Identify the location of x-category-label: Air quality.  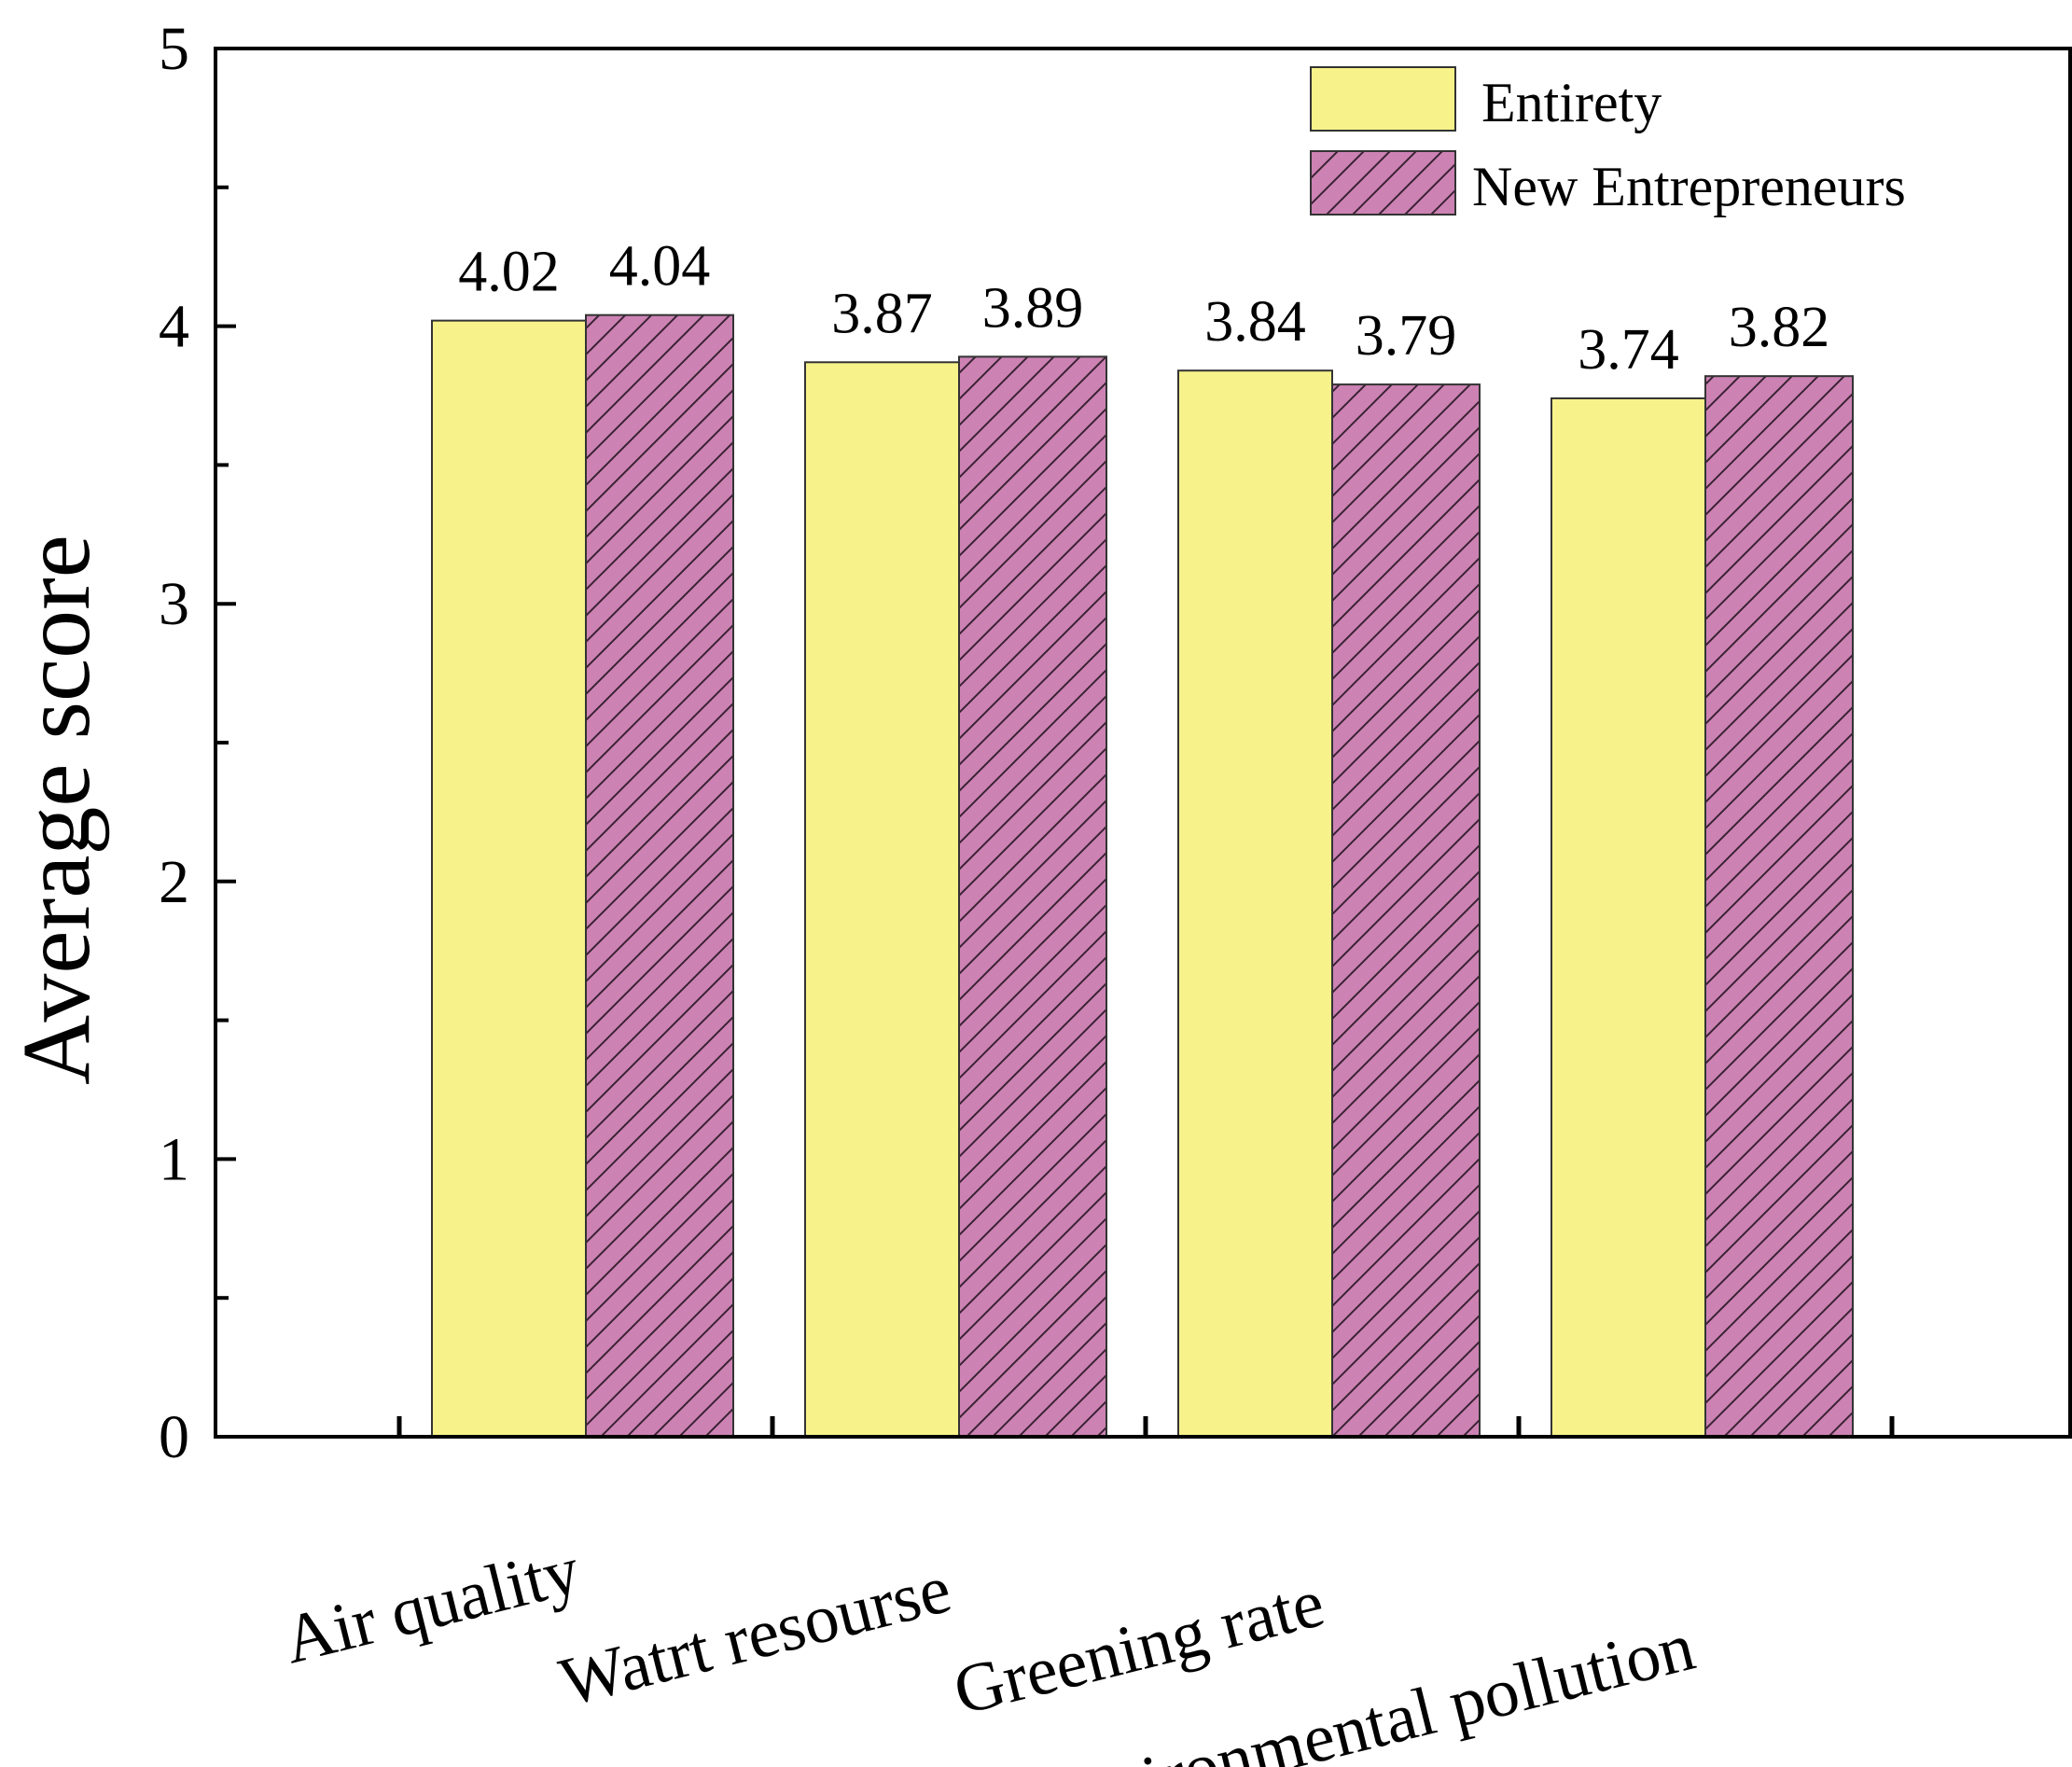
(431, 1605).